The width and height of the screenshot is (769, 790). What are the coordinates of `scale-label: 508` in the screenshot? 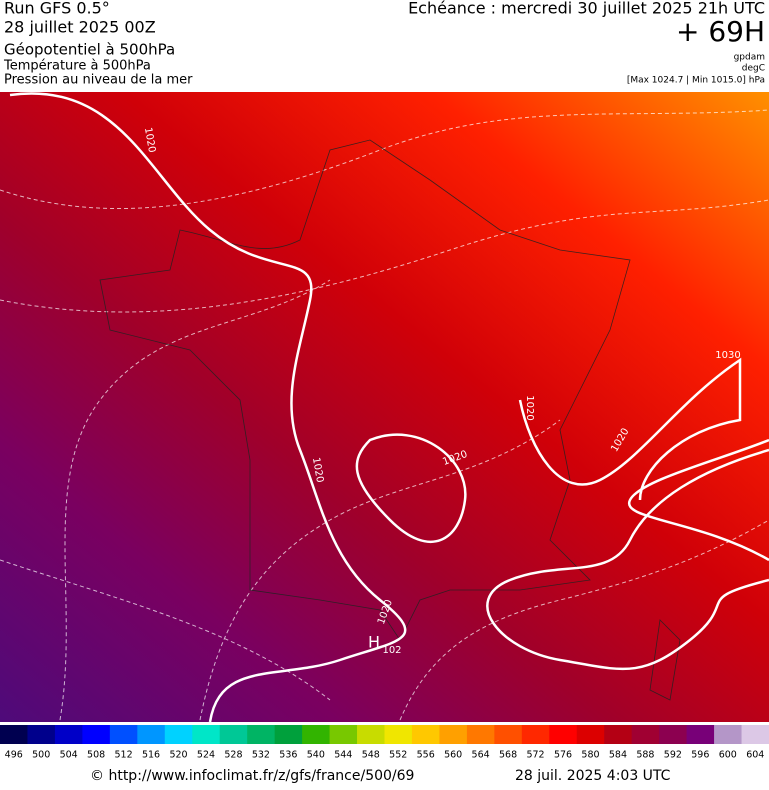 It's located at (96, 755).